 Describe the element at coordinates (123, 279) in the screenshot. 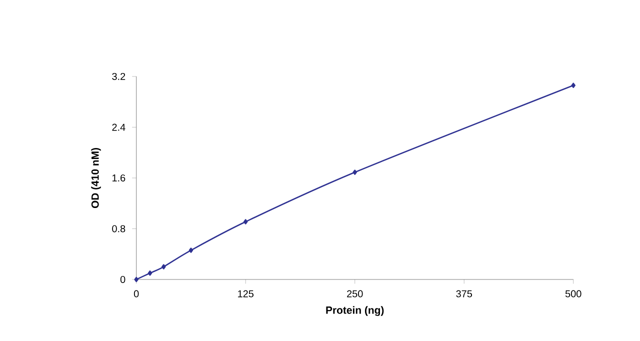

I see `y-tick-label: 0` at that location.